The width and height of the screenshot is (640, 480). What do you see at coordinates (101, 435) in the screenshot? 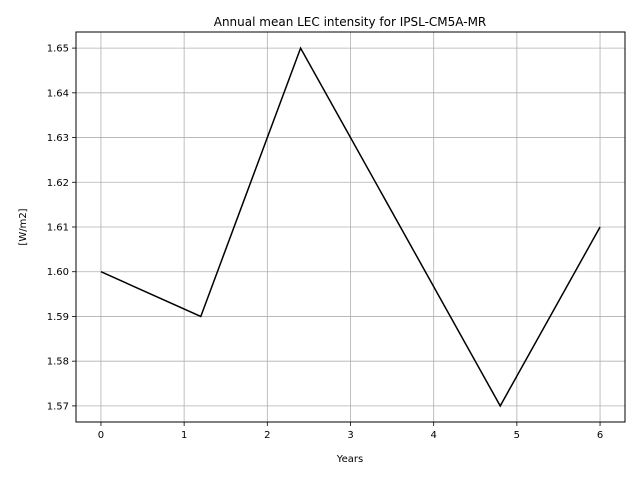
I see `x-tick-label: 0` at bounding box center [101, 435].